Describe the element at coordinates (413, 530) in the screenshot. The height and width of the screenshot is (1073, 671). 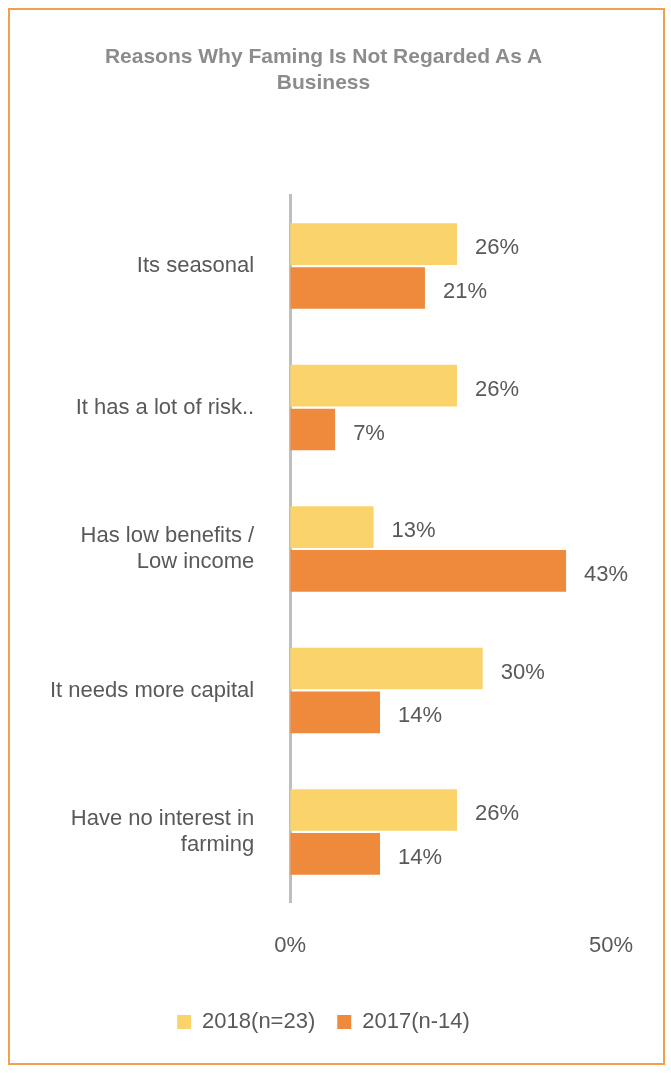
I see `data-label: 13%` at that location.